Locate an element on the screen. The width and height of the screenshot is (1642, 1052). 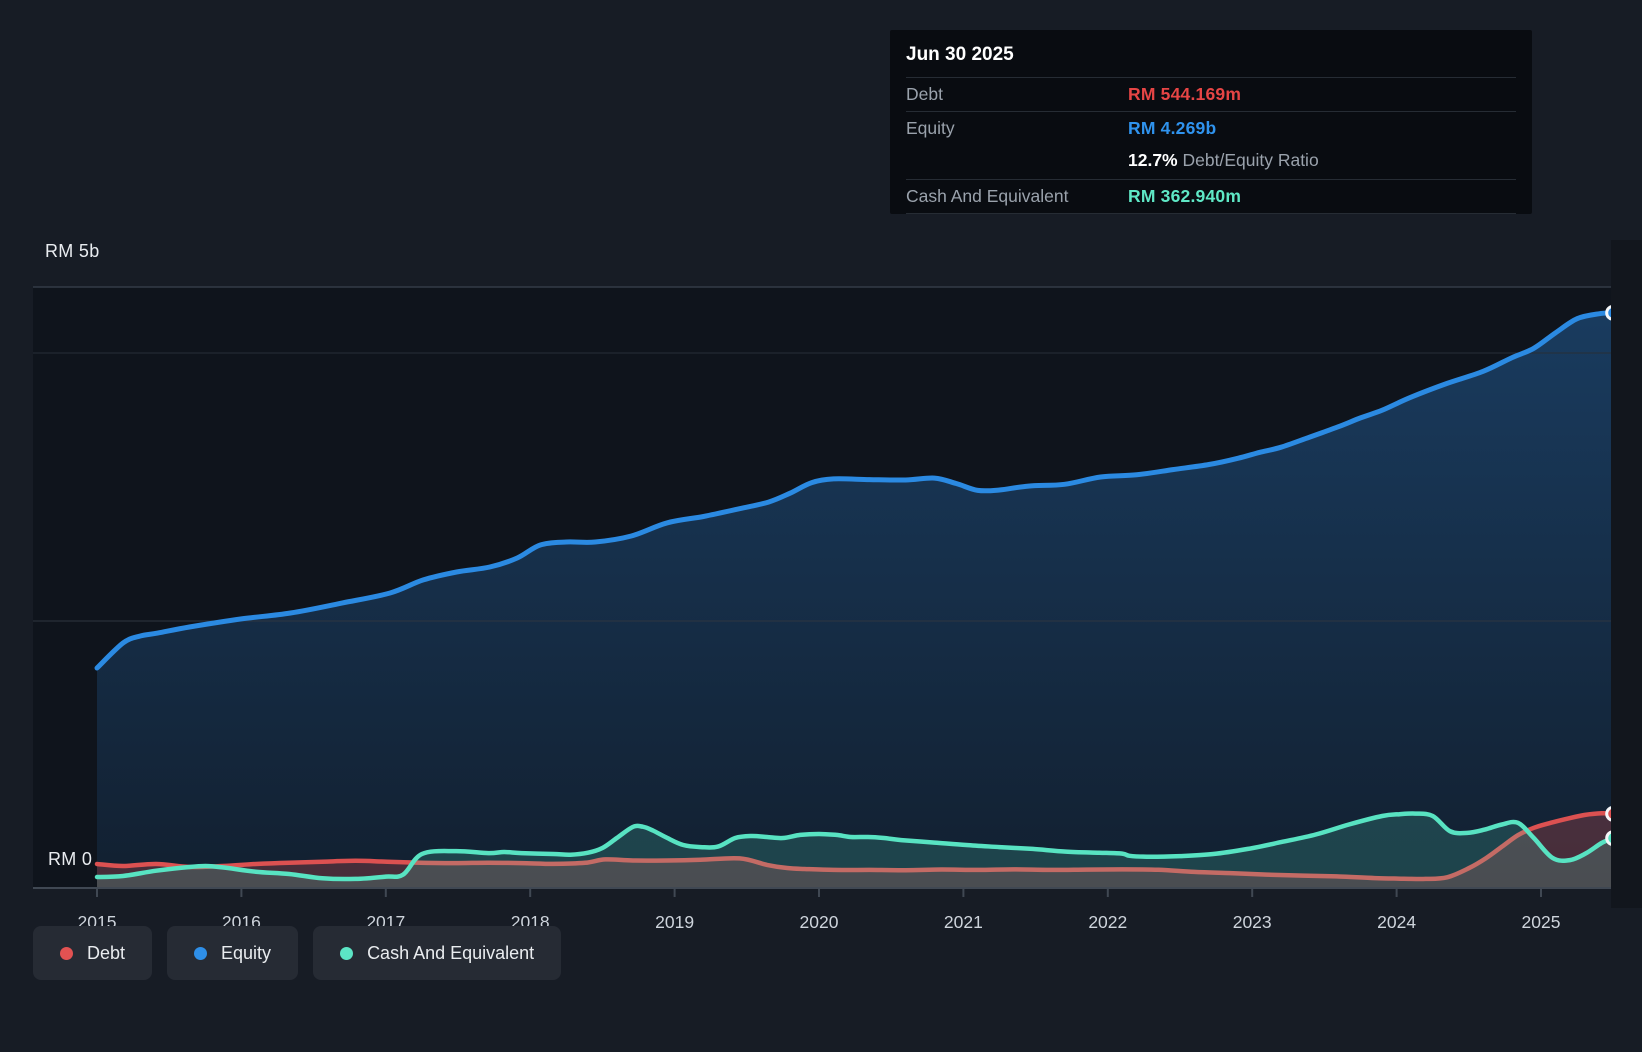
tooltip-ratio-label: Debt/Equity Ratio is located at coordinates (1250, 160).